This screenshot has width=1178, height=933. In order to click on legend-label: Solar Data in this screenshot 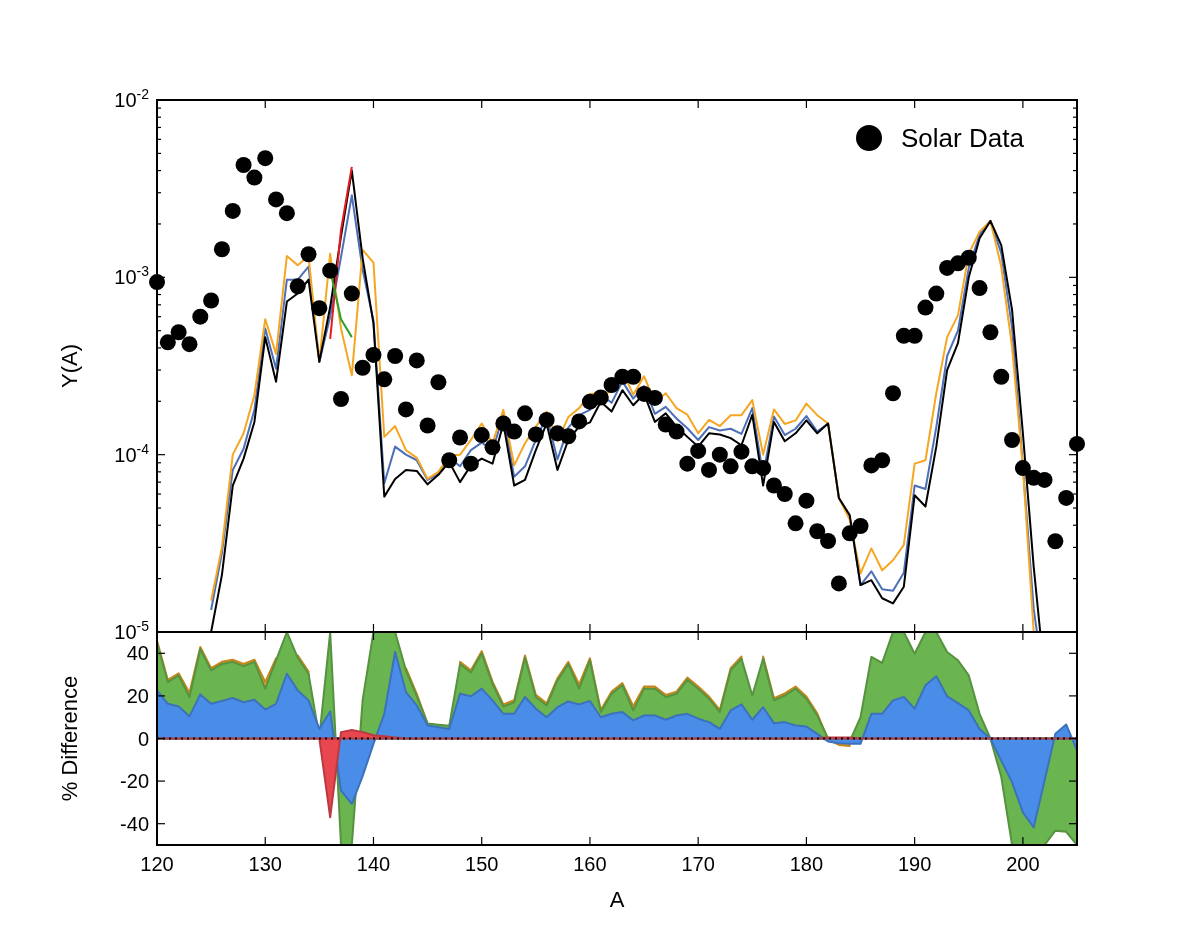, I will do `click(963, 138)`.